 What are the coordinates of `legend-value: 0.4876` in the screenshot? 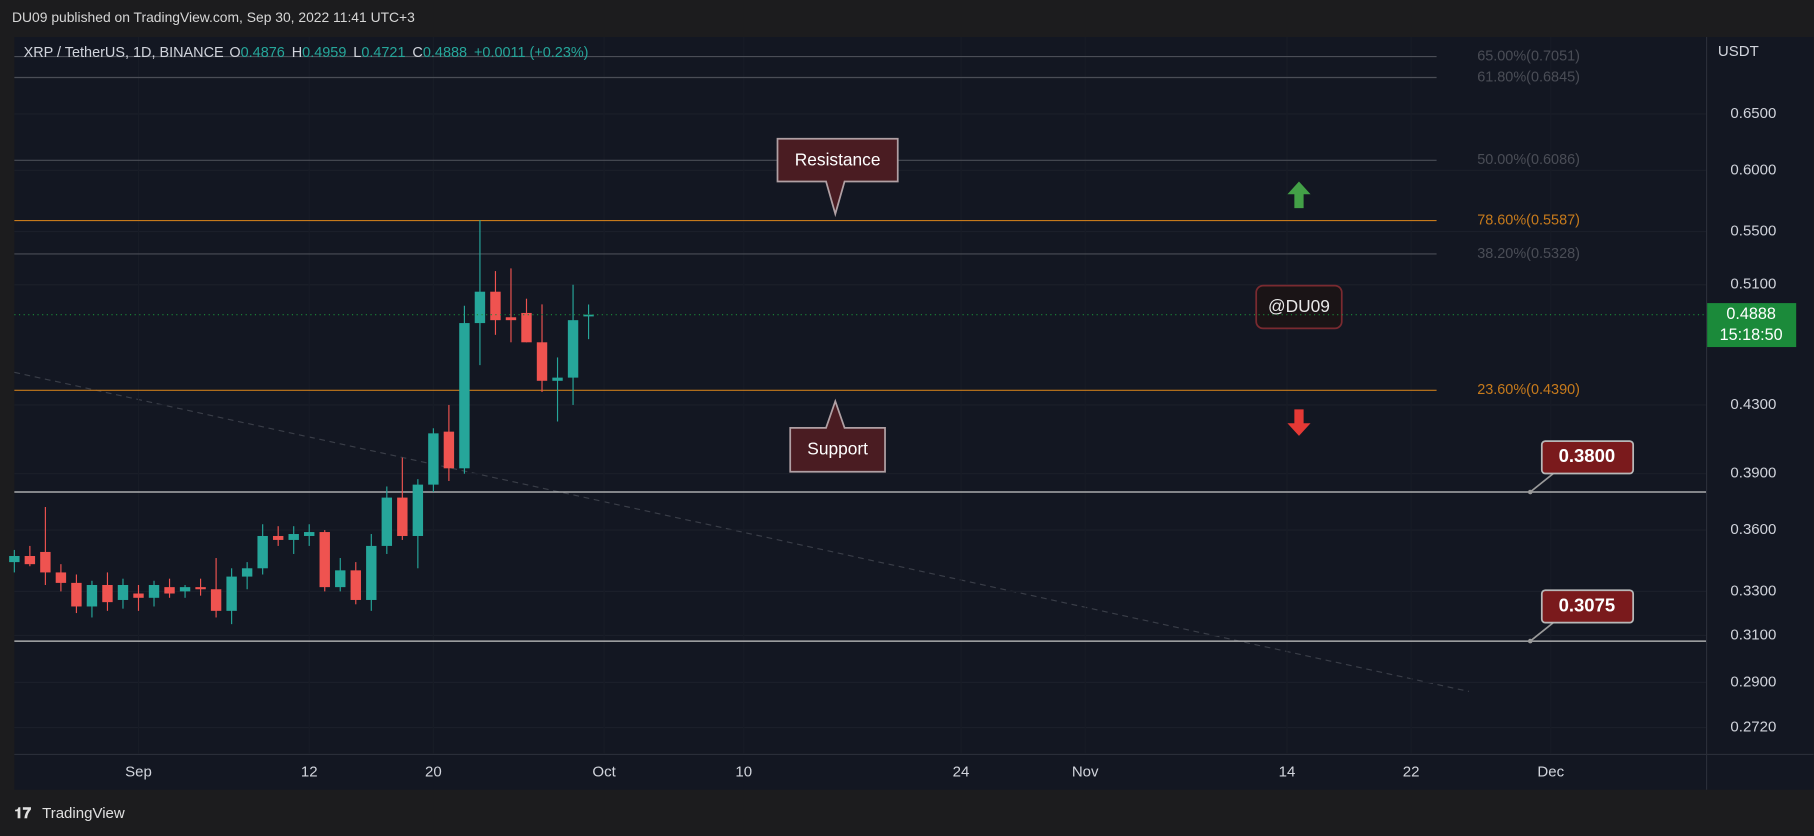 It's located at (263, 53).